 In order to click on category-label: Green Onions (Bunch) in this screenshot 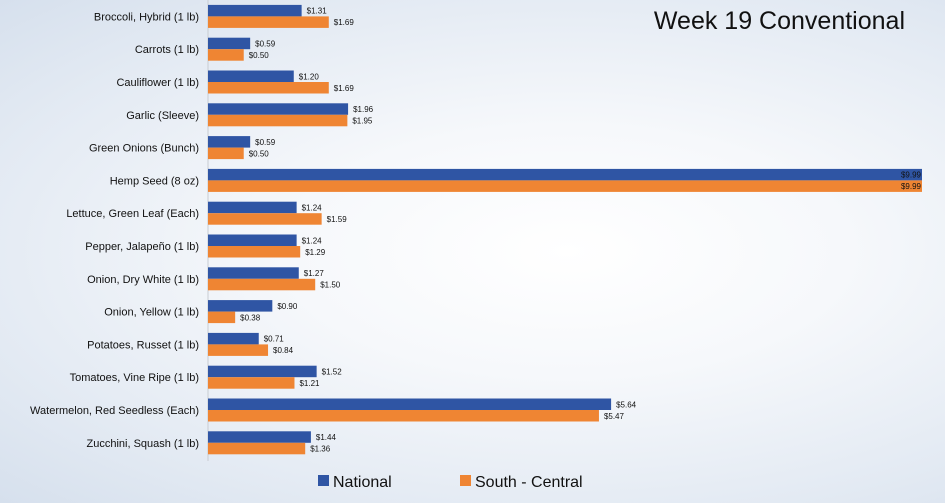, I will do `click(144, 149)`.